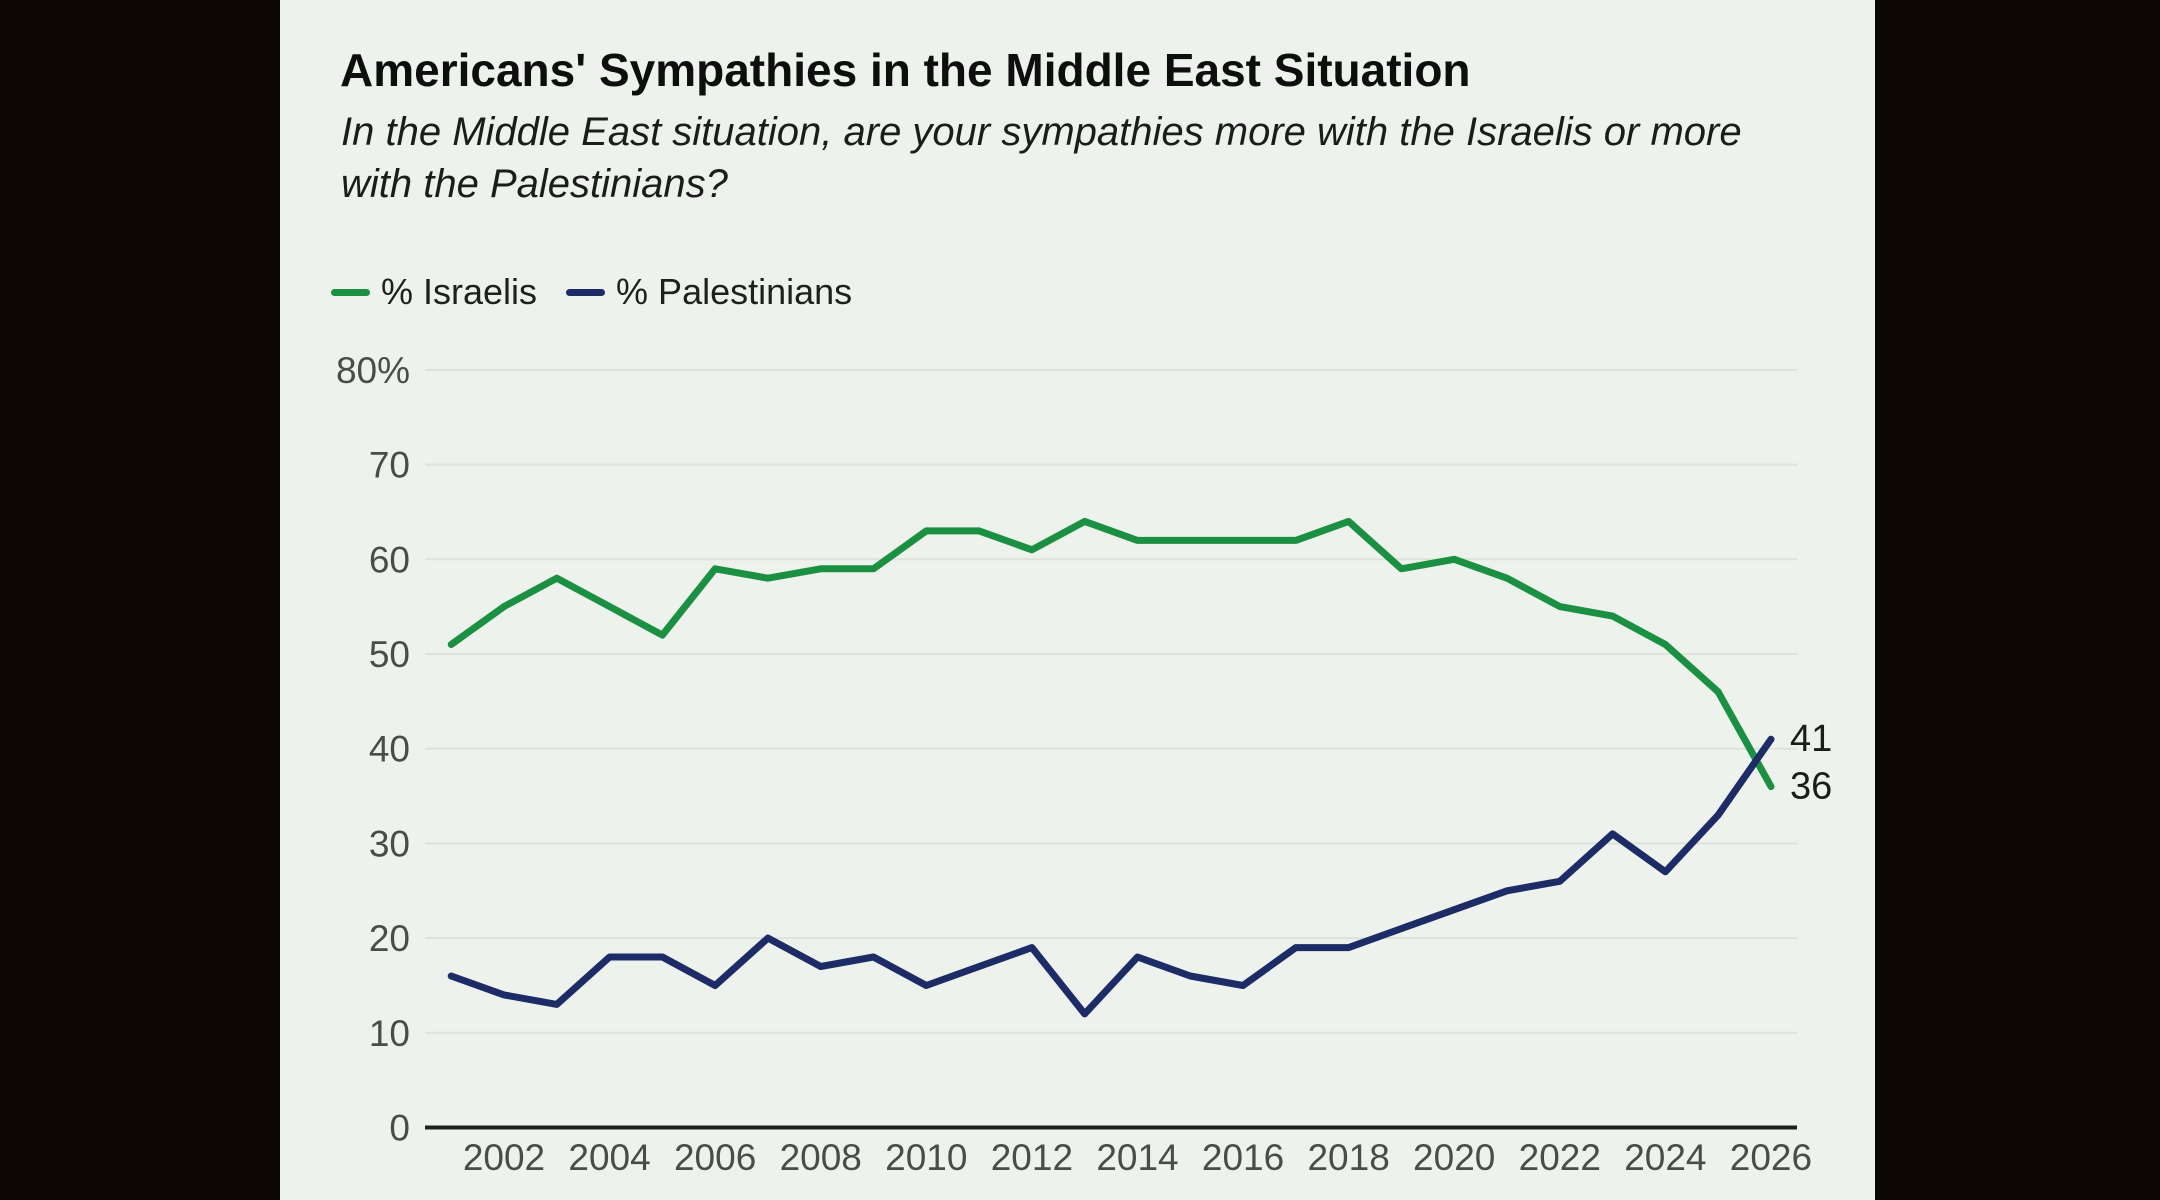  Describe the element at coordinates (389, 938) in the screenshot. I see `y-tick-label-20: 20` at that location.